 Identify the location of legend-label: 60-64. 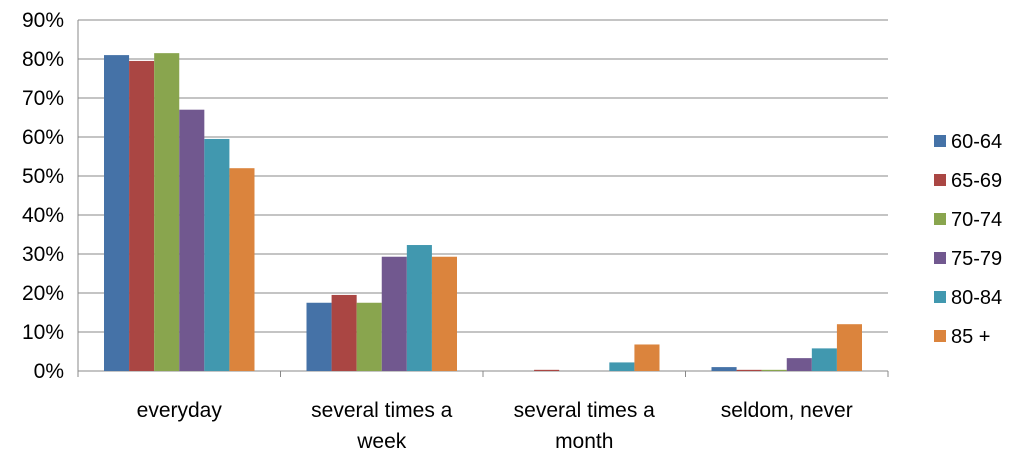
(976, 142).